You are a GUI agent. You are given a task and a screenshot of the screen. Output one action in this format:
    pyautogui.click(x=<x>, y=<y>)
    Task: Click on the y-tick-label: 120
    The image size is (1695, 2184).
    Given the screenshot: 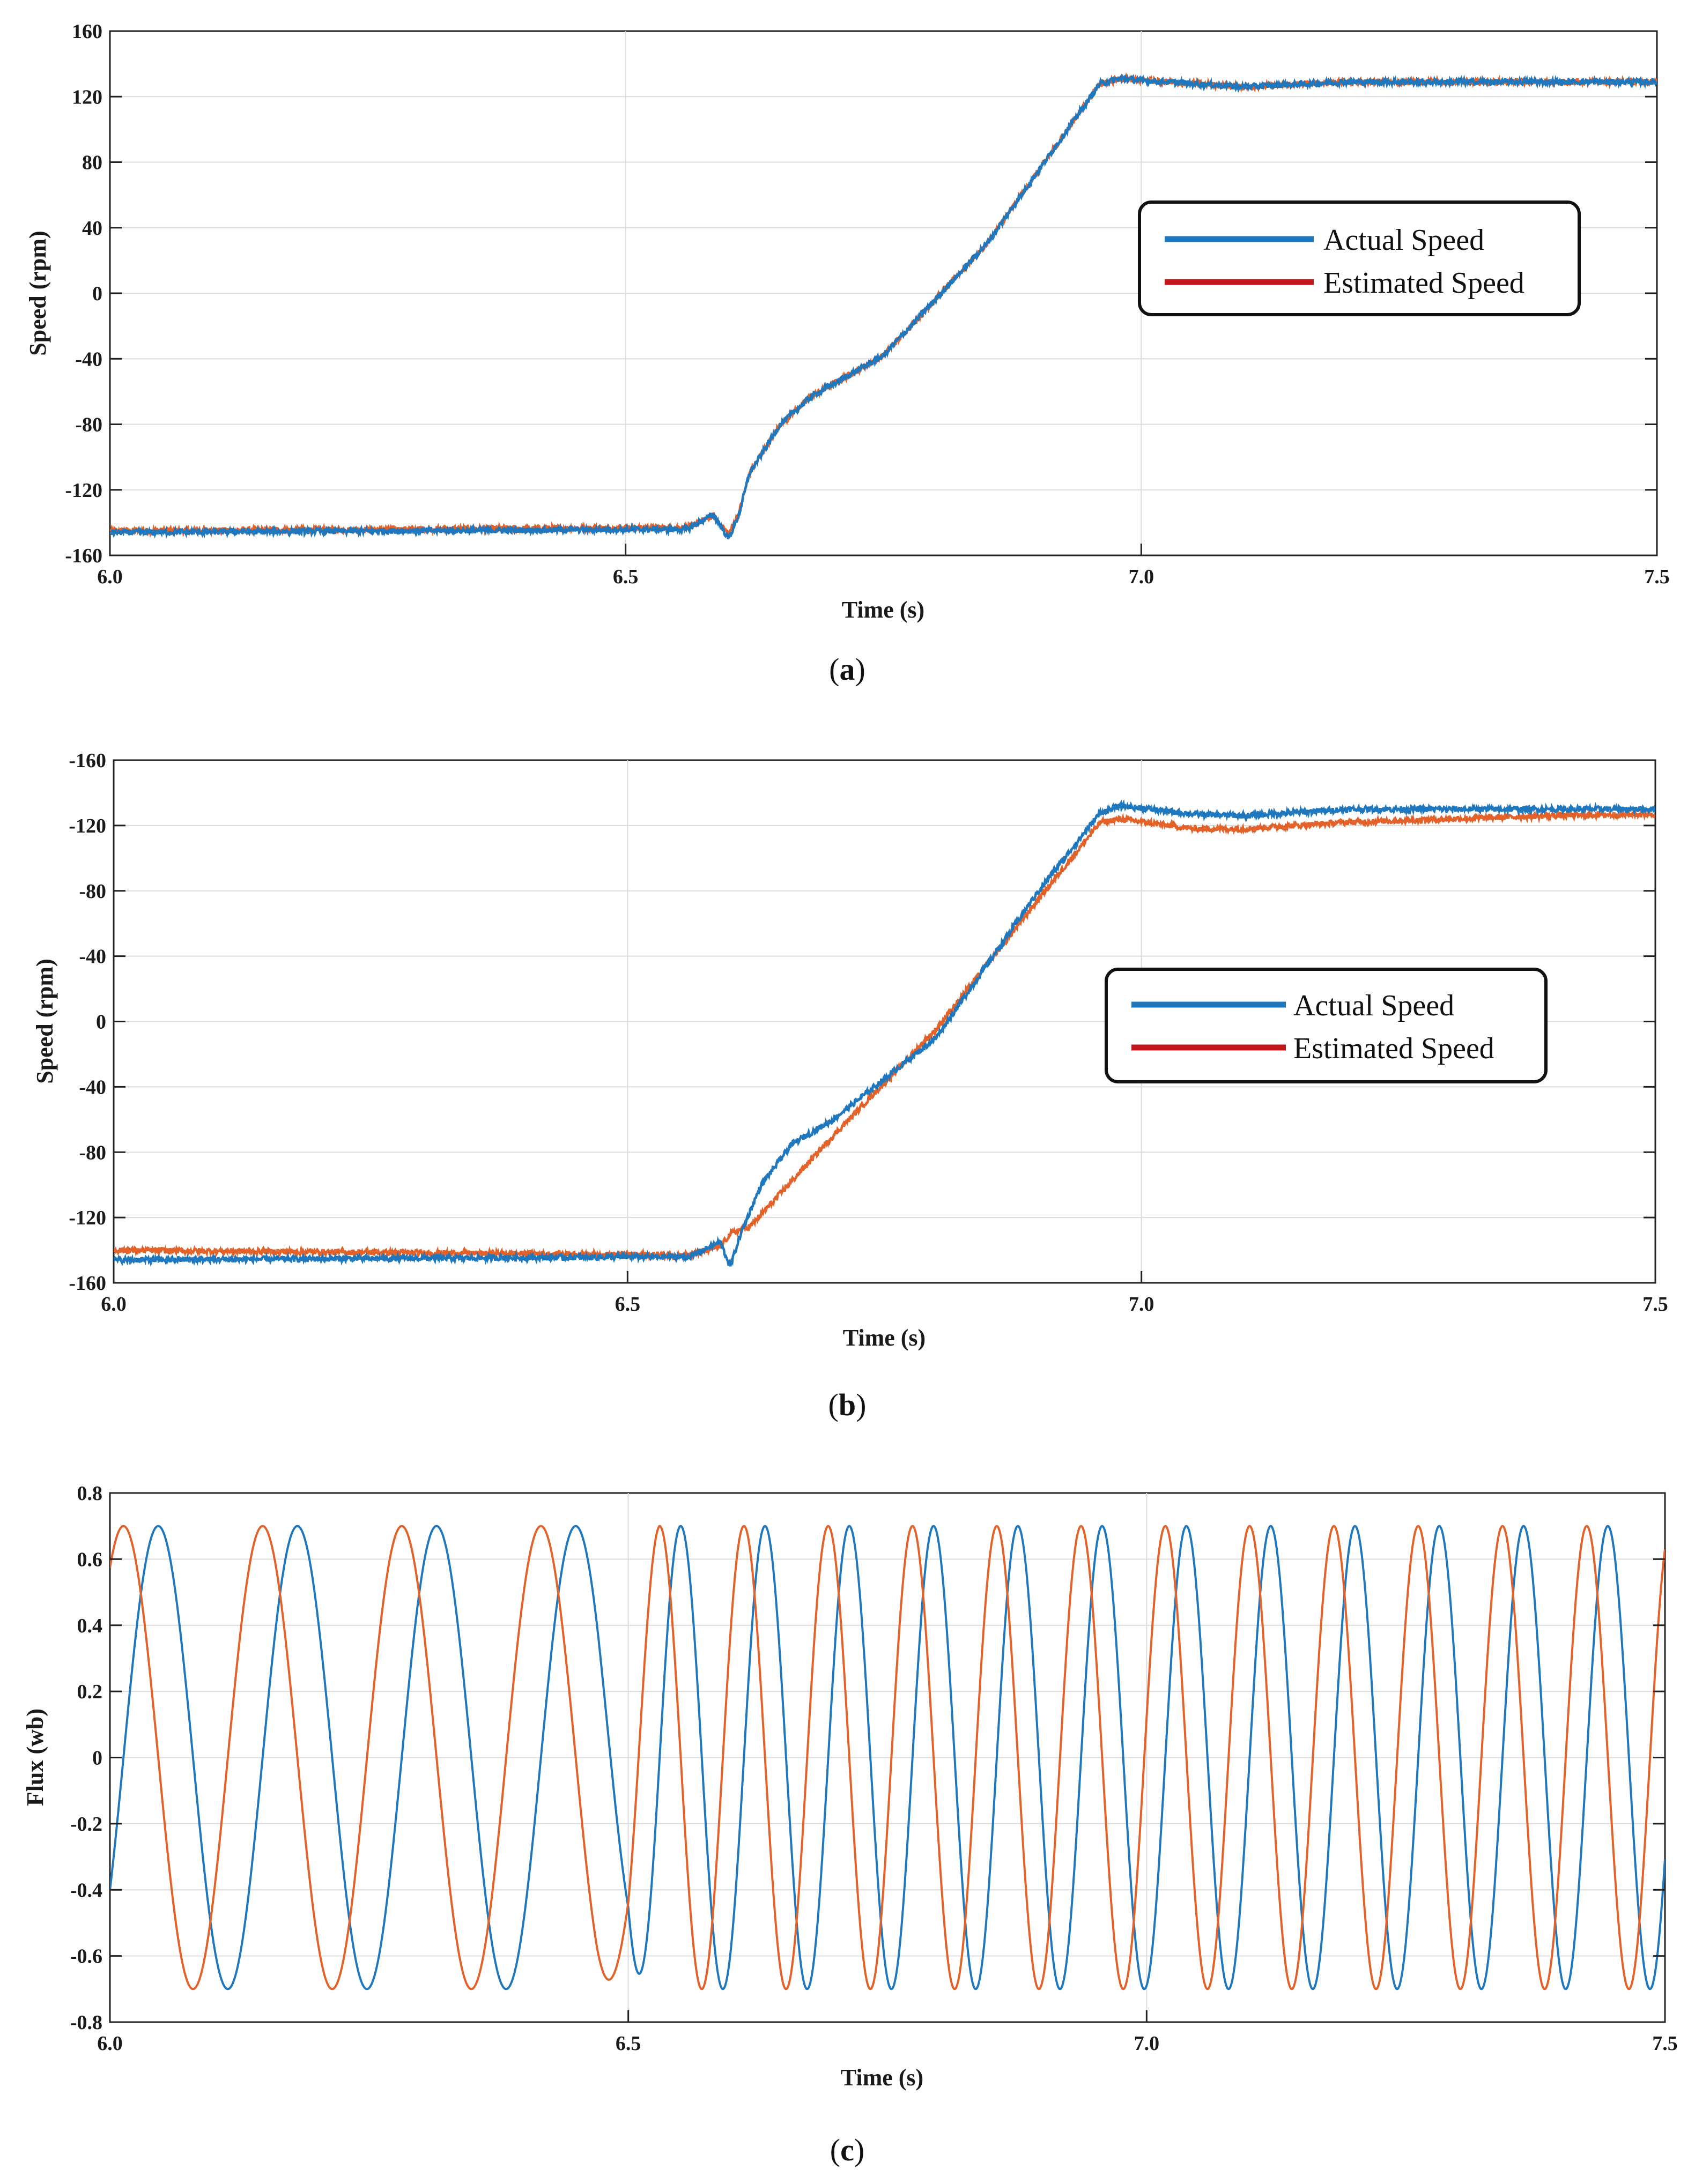 What is the action you would take?
    pyautogui.click(x=87, y=97)
    